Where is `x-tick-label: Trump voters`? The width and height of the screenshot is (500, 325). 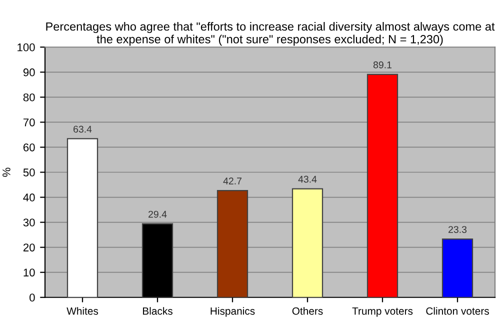
x-tick-label: Trump voters is located at coordinates (382, 312).